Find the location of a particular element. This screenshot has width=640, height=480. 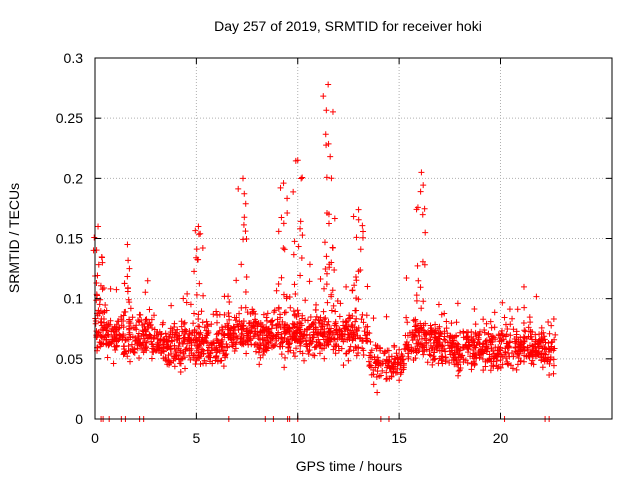

x-tick-label: 0 is located at coordinates (95, 438).